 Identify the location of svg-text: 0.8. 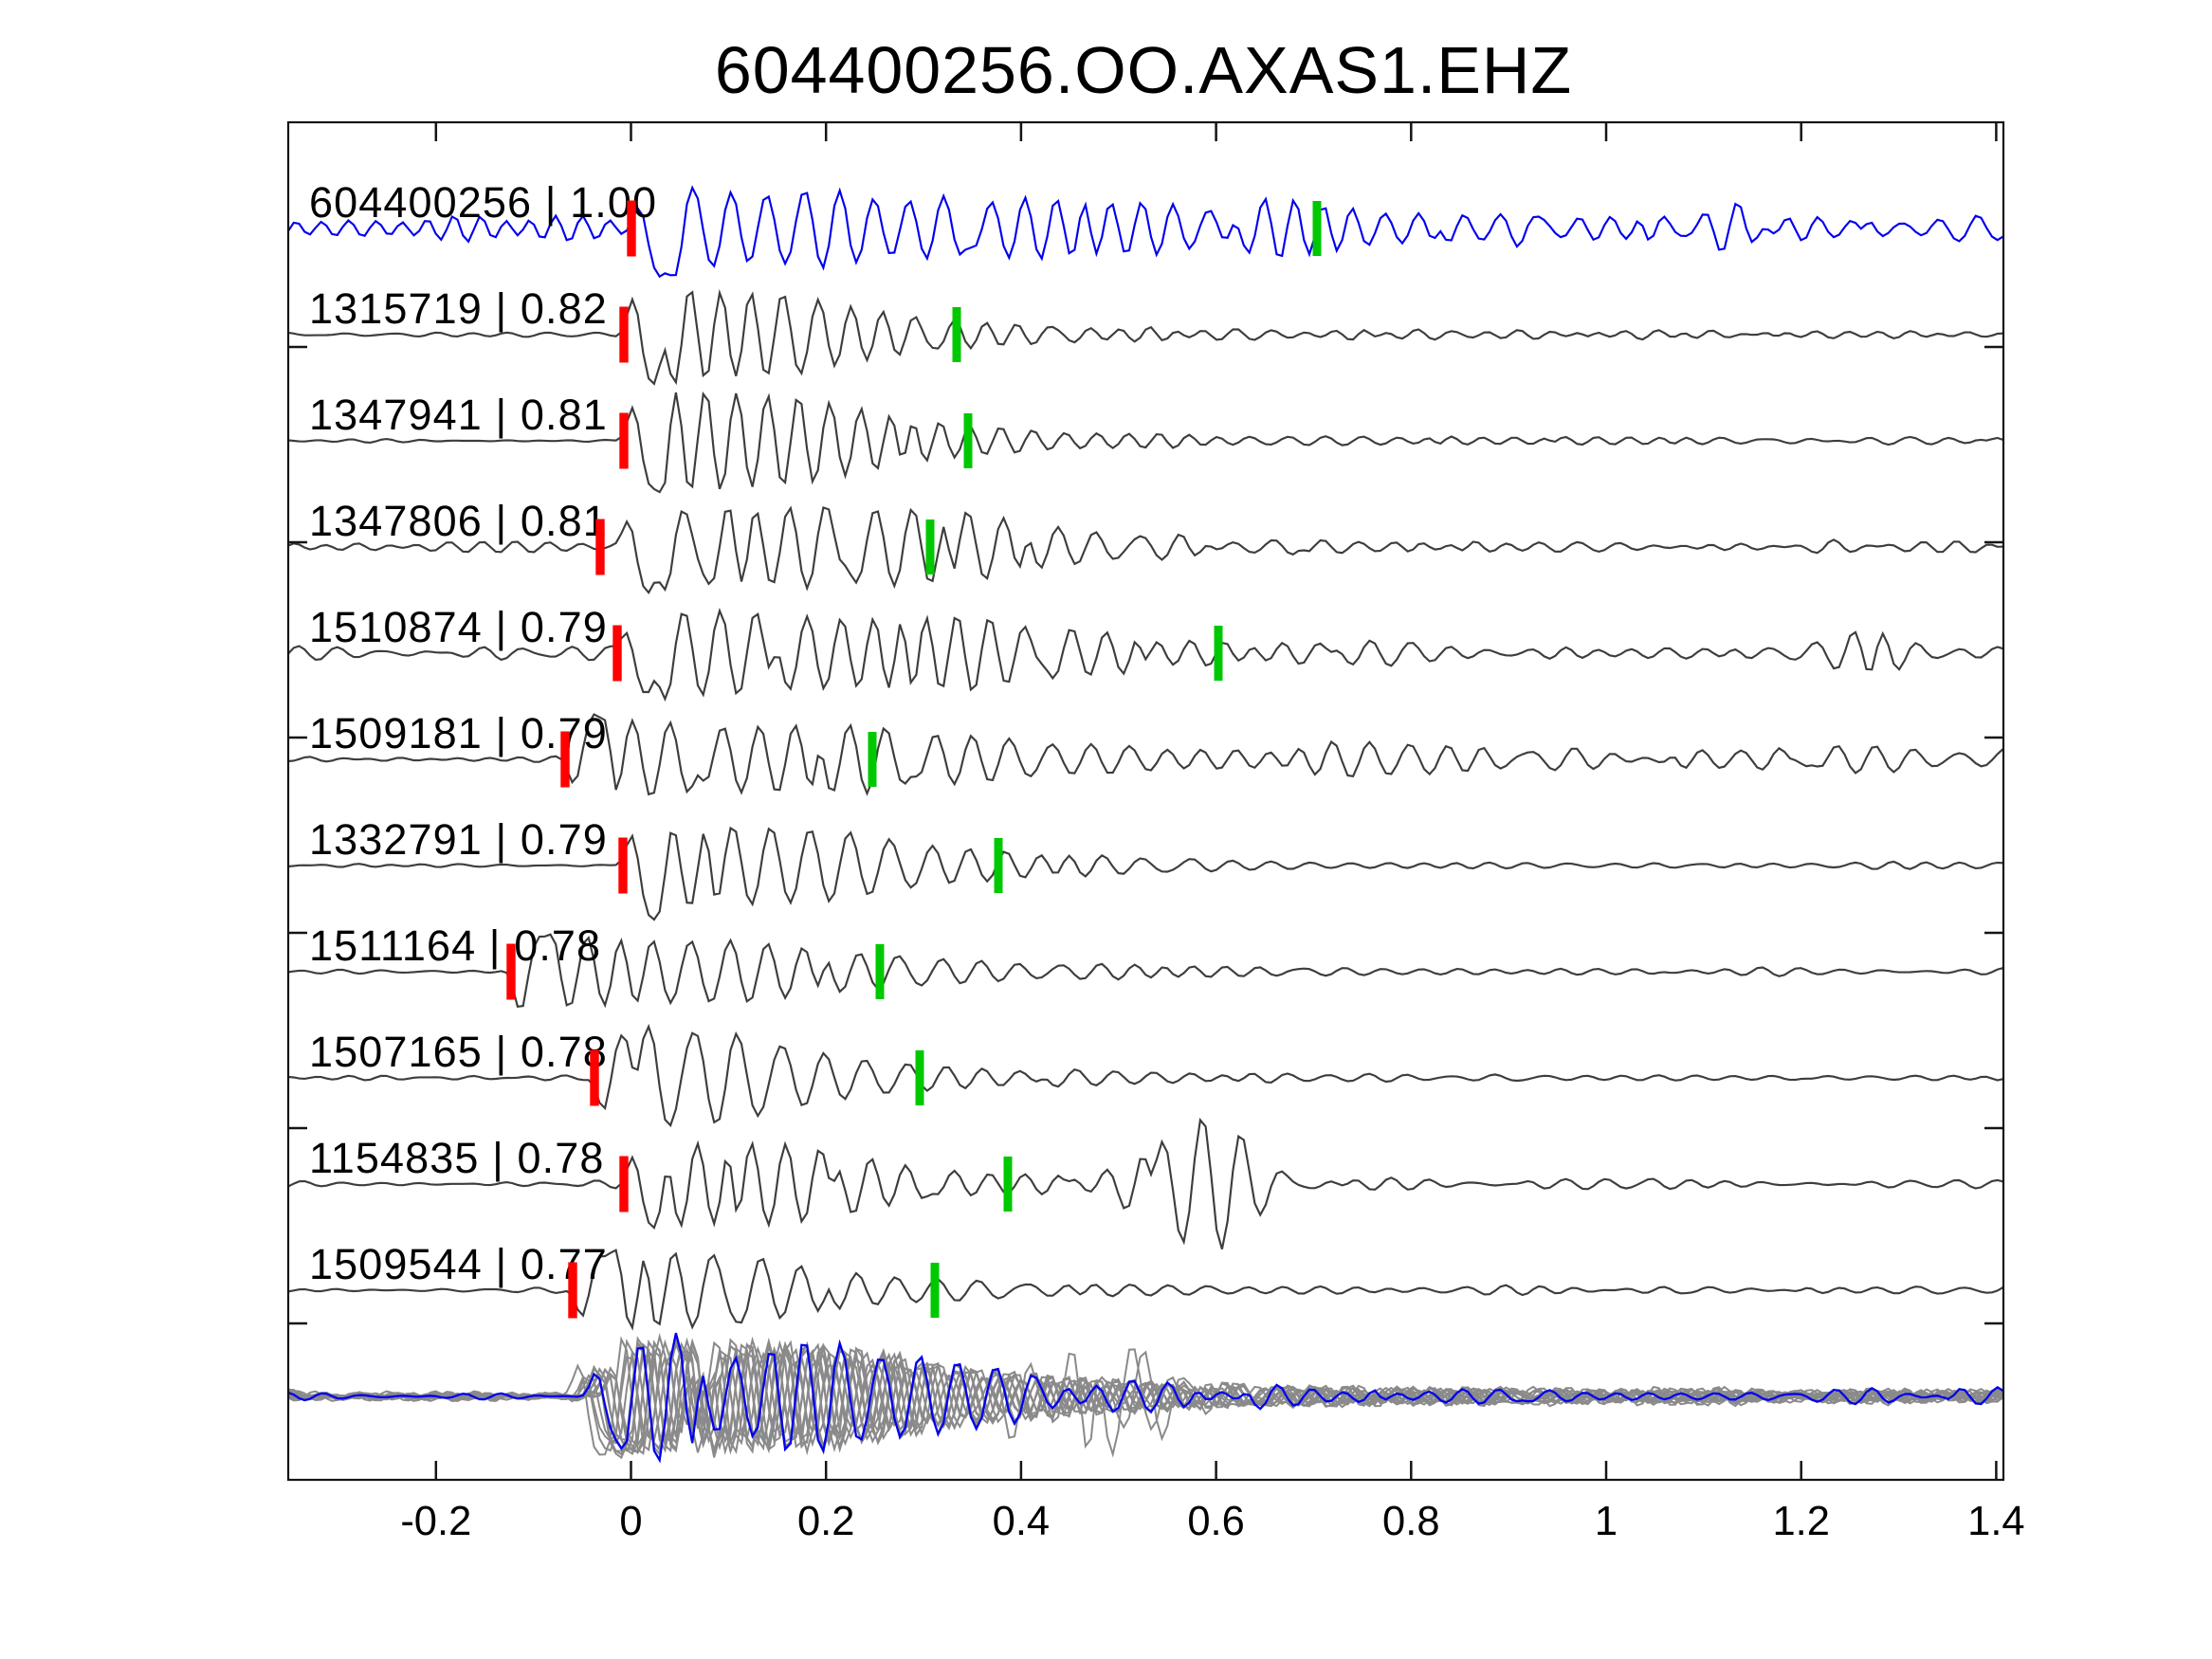
(1410, 1521).